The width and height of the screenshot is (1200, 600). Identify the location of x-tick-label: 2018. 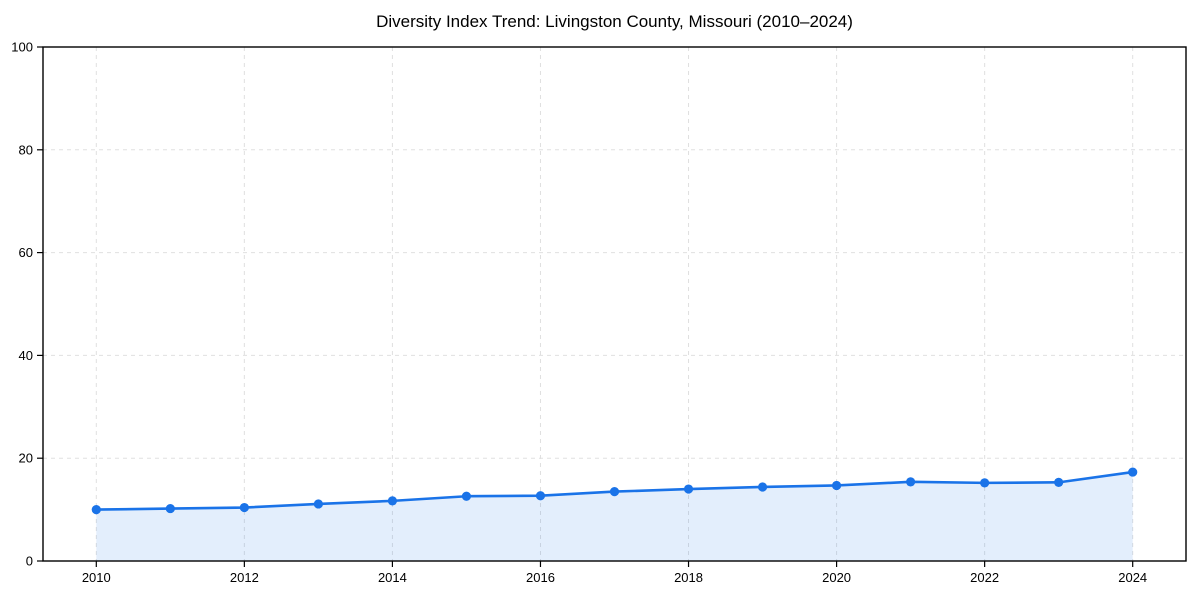
(688, 577).